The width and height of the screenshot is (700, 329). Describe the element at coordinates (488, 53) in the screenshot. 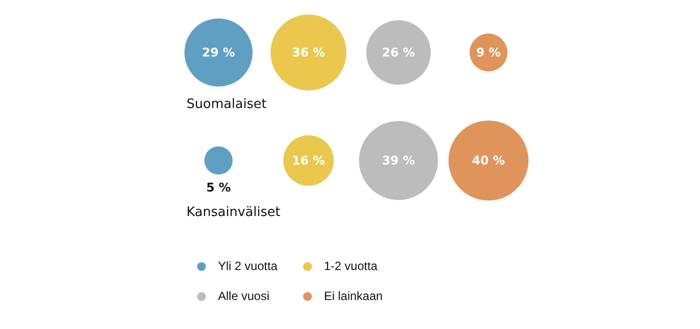

I see `data-label: 9 %` at that location.